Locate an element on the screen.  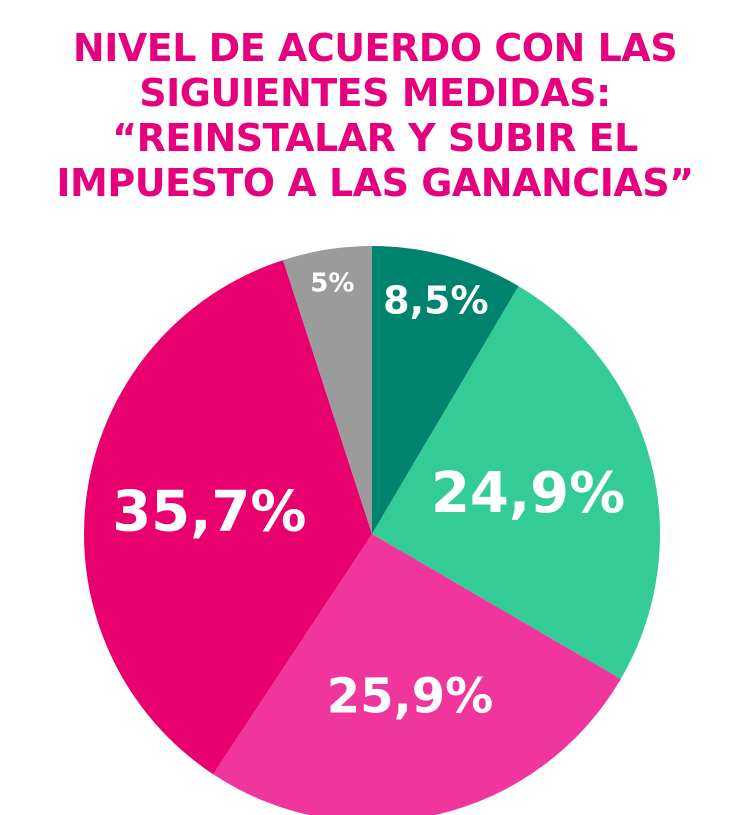
pie-slice-label-1: 8,5% is located at coordinates (435, 301).